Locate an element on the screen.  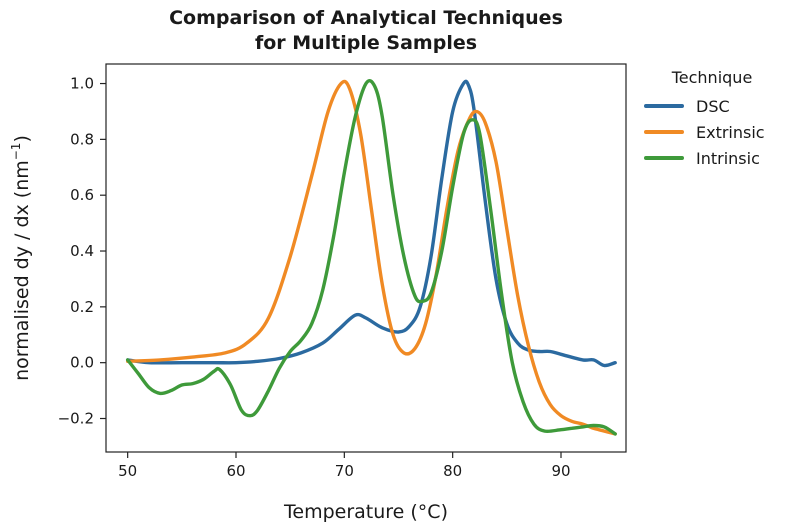
y-tick-label: 0.4 is located at coordinates (82, 251).